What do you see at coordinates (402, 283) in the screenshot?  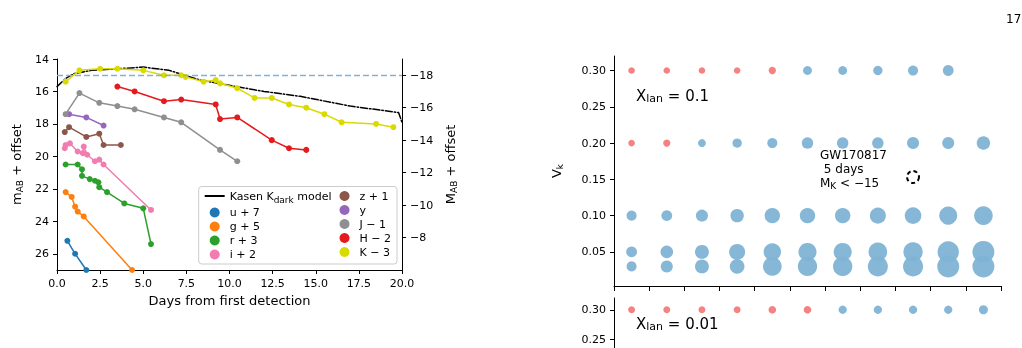 I see `x-tick-label: 20.0` at bounding box center [402, 283].